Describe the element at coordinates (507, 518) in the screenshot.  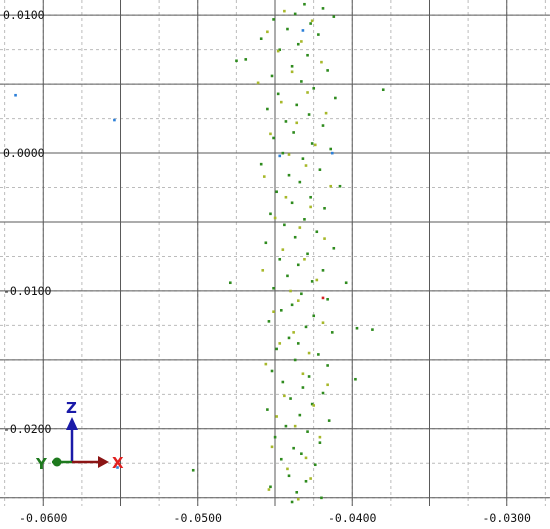
I see `x-tick-label: -0.0300` at that location.